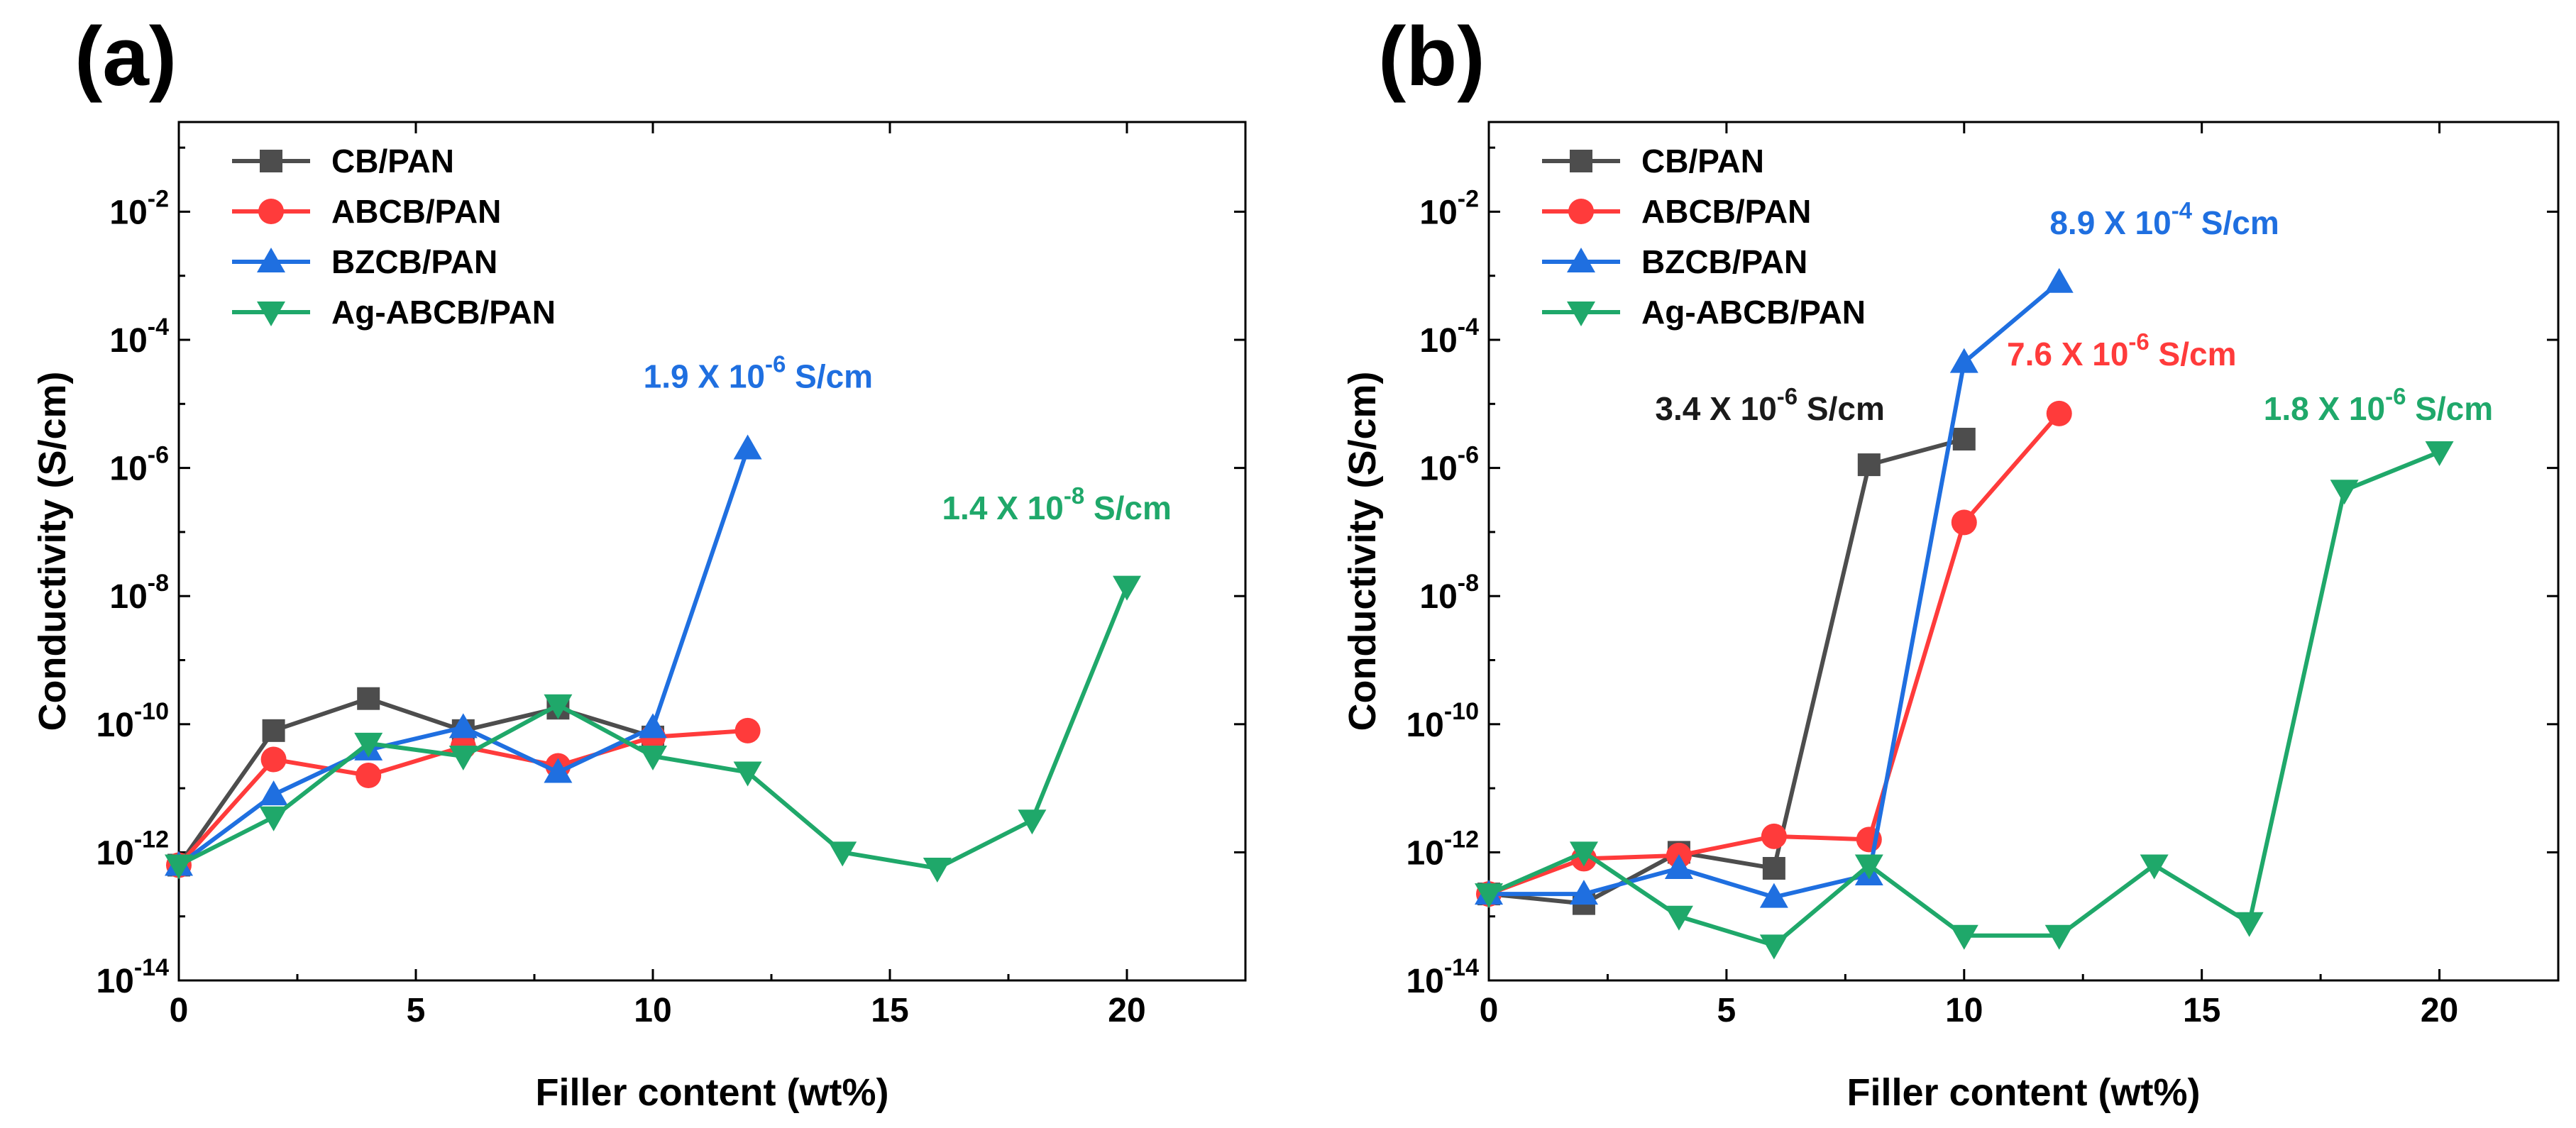  I want to click on value-annotation: 1.9 X 10-6 S/cm, so click(758, 373).